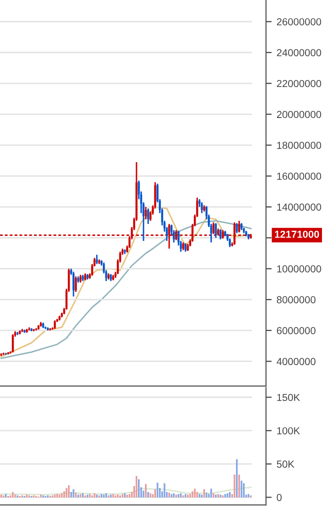  Describe the element at coordinates (299, 22) in the screenshot. I see `y-tick-label: 26000000` at that location.